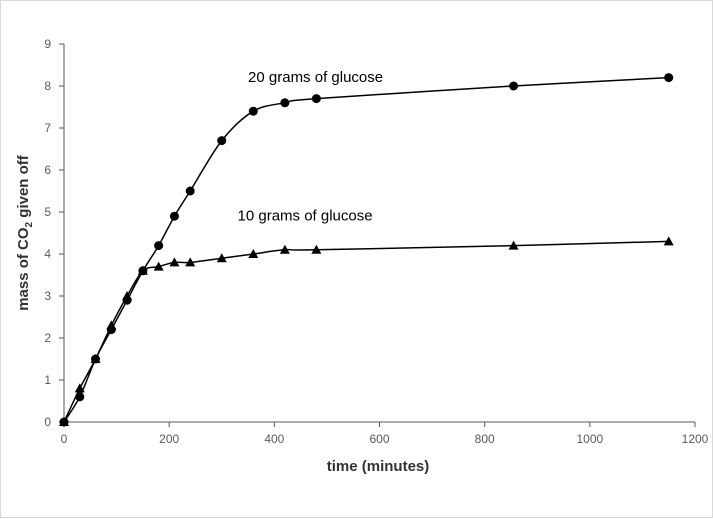 The image size is (713, 519). What do you see at coordinates (47, 422) in the screenshot?
I see `y-tick-label: 0` at bounding box center [47, 422].